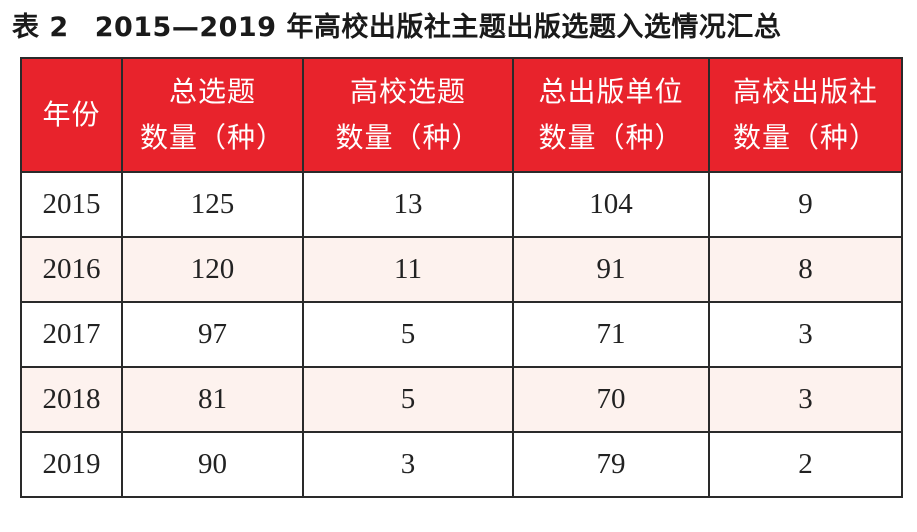  Describe the element at coordinates (71, 399) in the screenshot. I see `cell-year: 2018` at that location.